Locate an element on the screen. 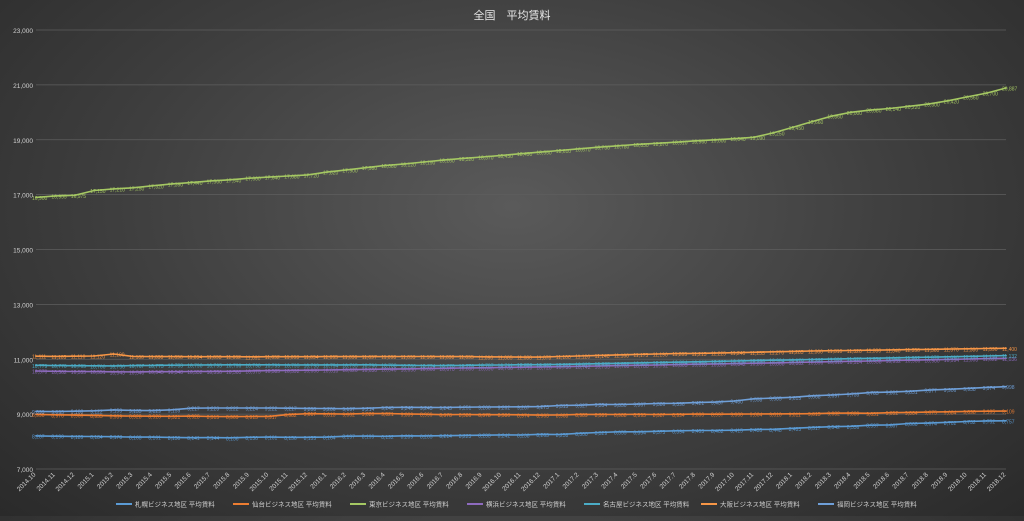 This screenshot has height=521, width=1024. data-label: 9,735 is located at coordinates (853, 395).